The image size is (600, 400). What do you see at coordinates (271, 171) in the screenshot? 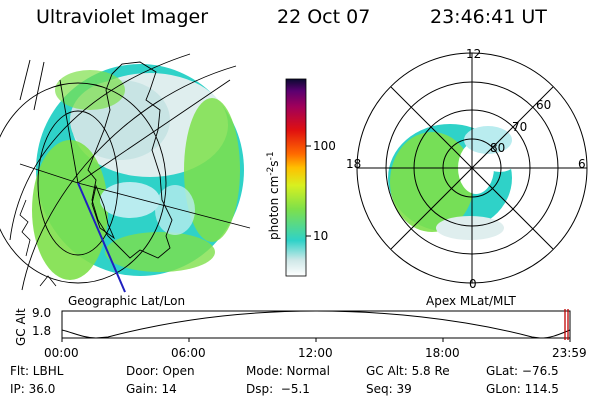
I see `unit-exp1: -2` at bounding box center [271, 171].